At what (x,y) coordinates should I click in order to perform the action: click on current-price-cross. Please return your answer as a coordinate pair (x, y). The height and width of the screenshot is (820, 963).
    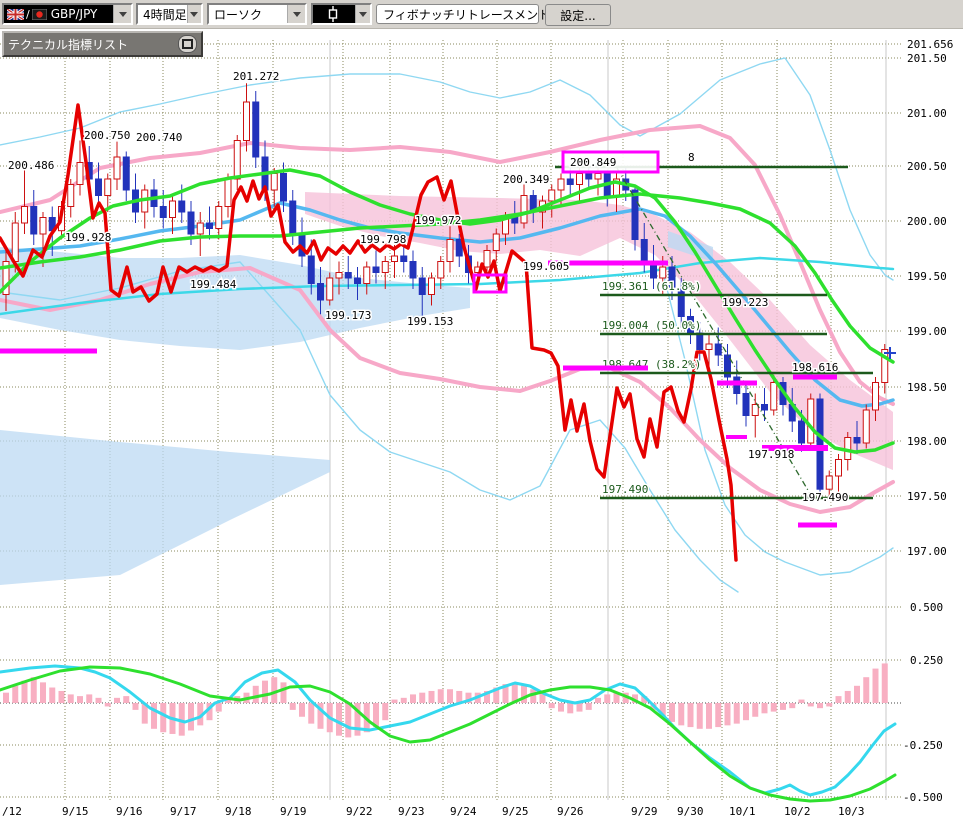
    Looking at the image, I should click on (890, 353).